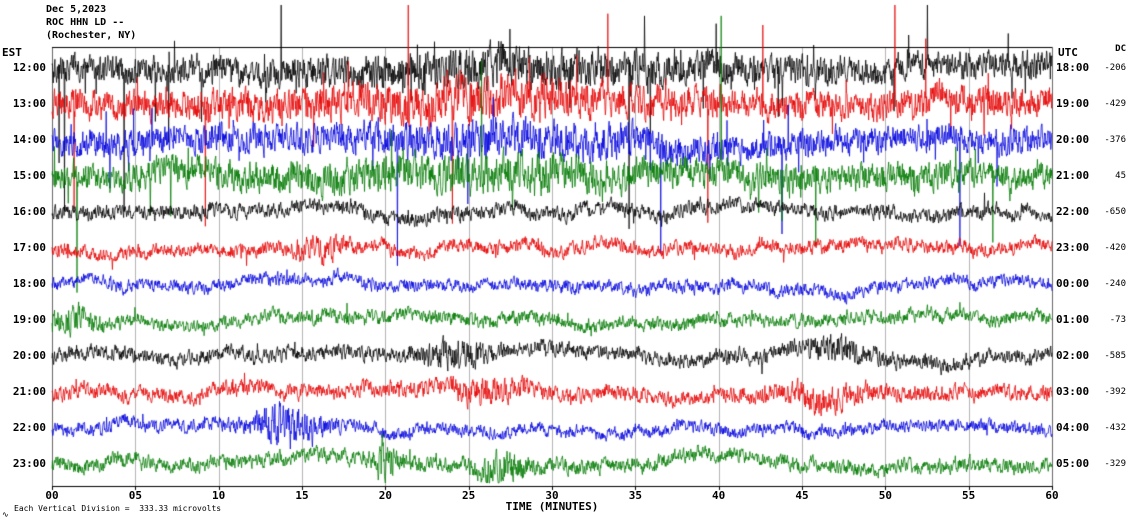 Image resolution: width=1130 pixels, height=519 pixels. What do you see at coordinates (29, 391) in the screenshot?
I see `est-time-label: 21:00` at bounding box center [29, 391].